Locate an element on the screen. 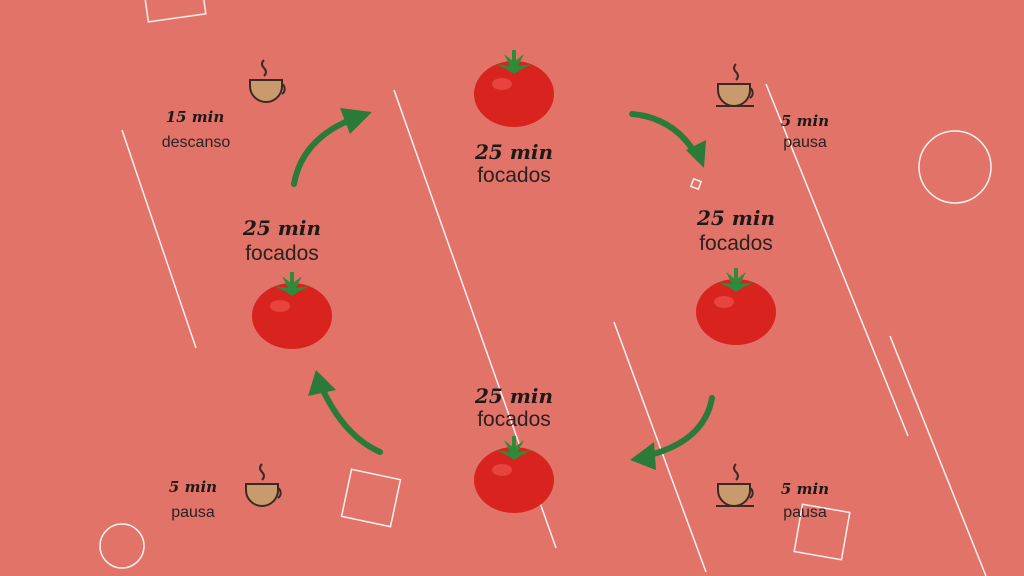 This screenshot has height=576, width=1024. step-time-label: 15 min is located at coordinates (195, 117).